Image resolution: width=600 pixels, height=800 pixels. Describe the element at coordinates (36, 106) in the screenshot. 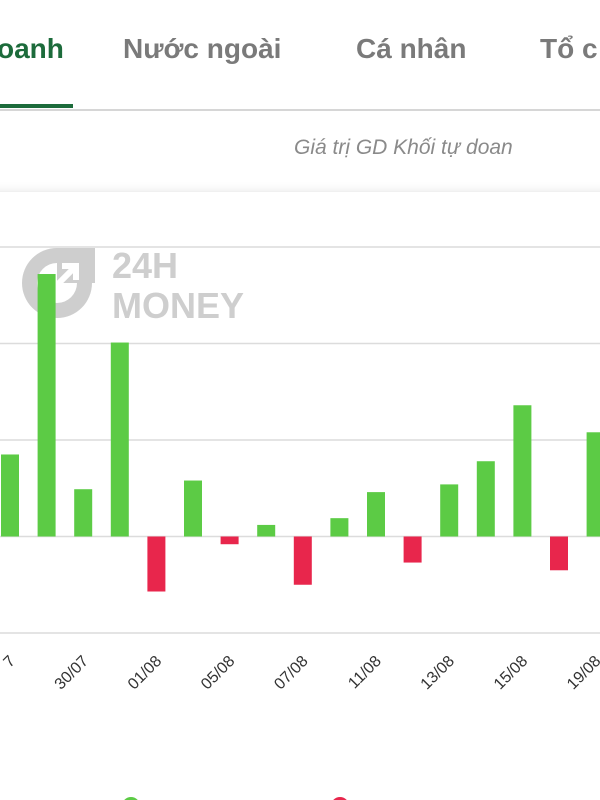

I see `tab-indicator` at that location.